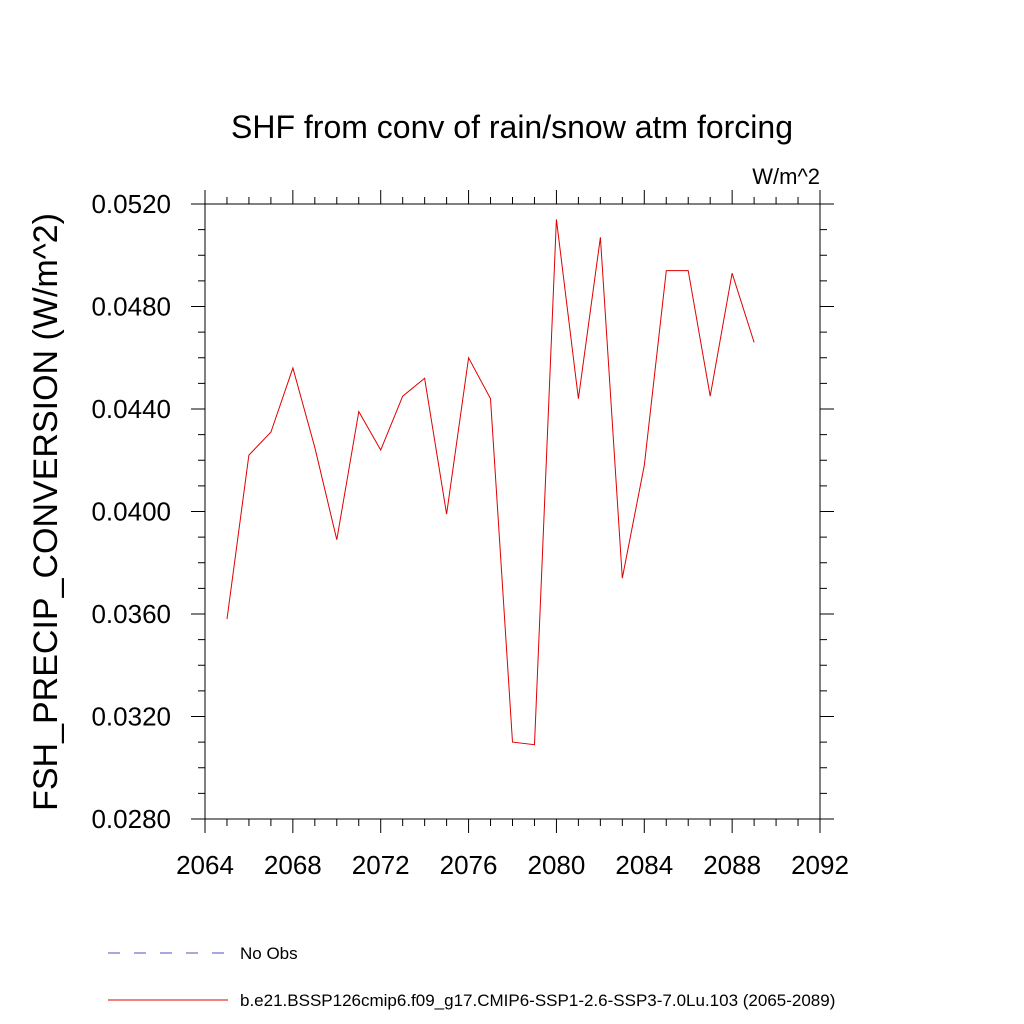 The height and width of the screenshot is (1024, 1024). Describe the element at coordinates (469, 865) in the screenshot. I see `x-tick-label: 2076` at that location.